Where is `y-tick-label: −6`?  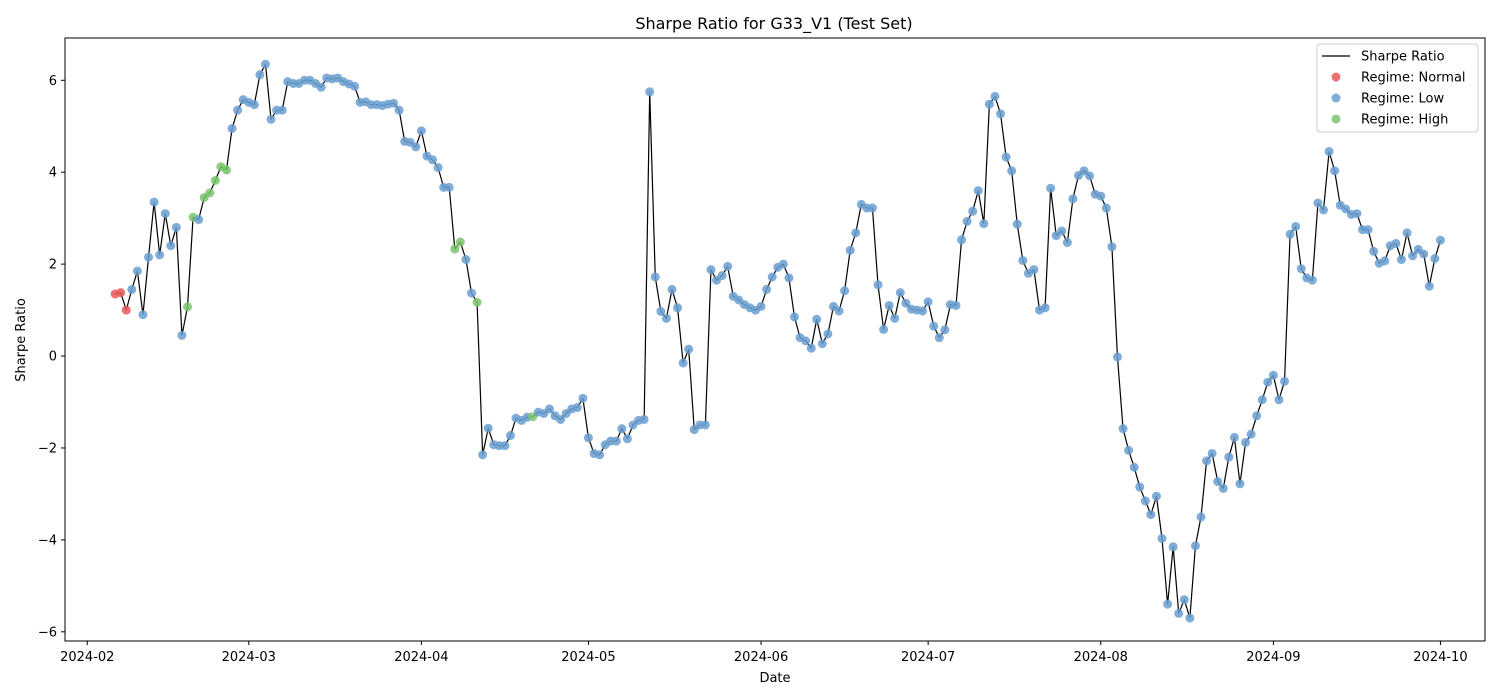
y-tick-label: −6 is located at coordinates (47, 632).